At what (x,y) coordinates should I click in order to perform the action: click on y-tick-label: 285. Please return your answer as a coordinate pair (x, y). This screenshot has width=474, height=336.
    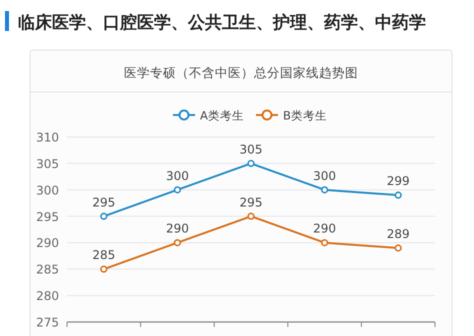
    Looking at the image, I should click on (47, 269).